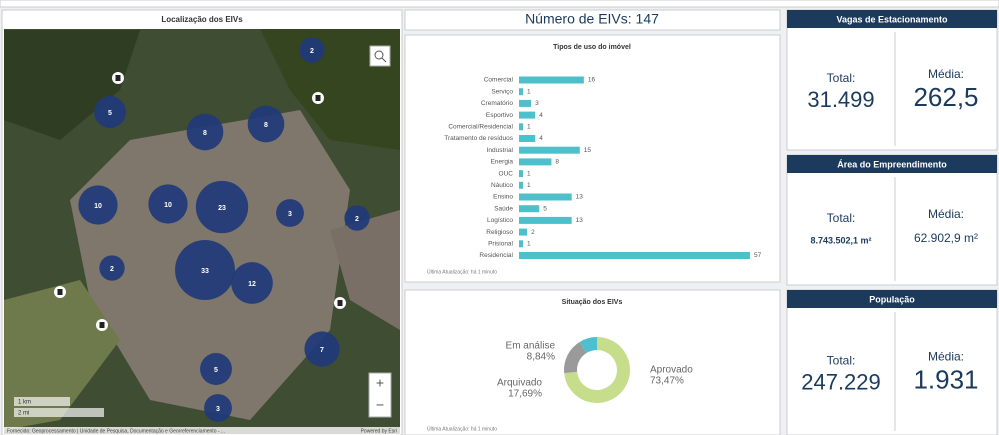  What do you see at coordinates (537, 103) in the screenshot?
I see `value-label: 3` at bounding box center [537, 103].